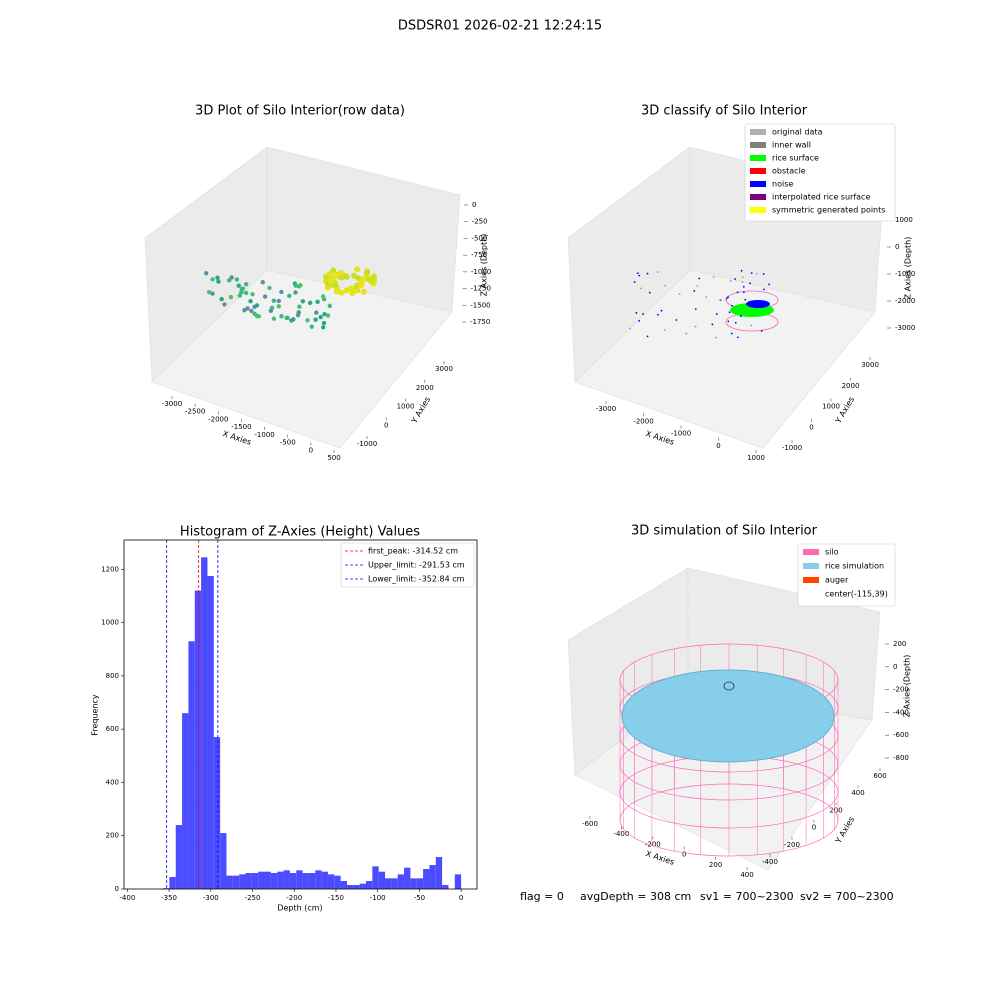  Describe the element at coordinates (851, 386) in the screenshot. I see `y-tick-label: 2000` at that location.